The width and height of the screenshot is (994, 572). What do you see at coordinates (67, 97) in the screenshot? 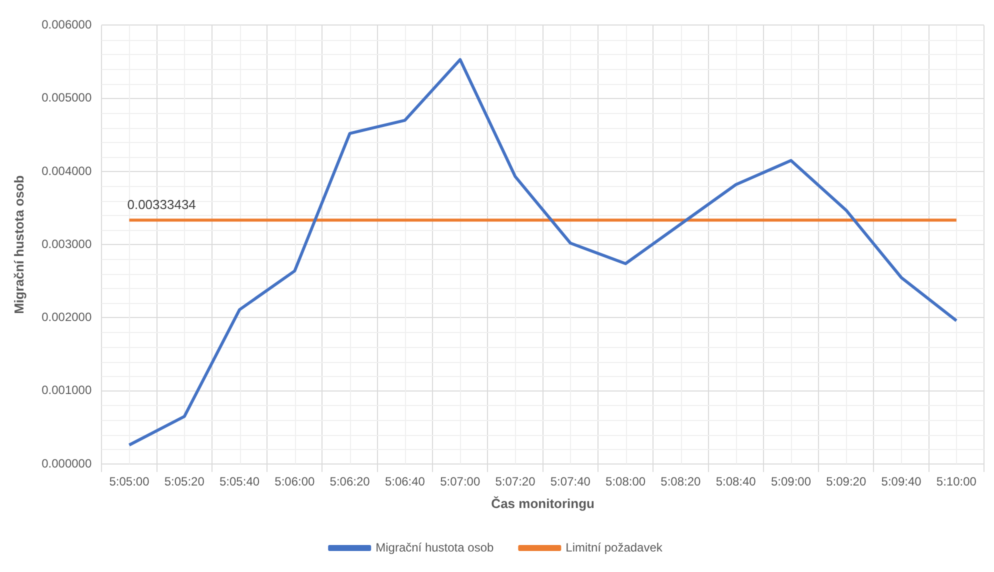
I see `y-tick-label: 0.005000` at bounding box center [67, 97].